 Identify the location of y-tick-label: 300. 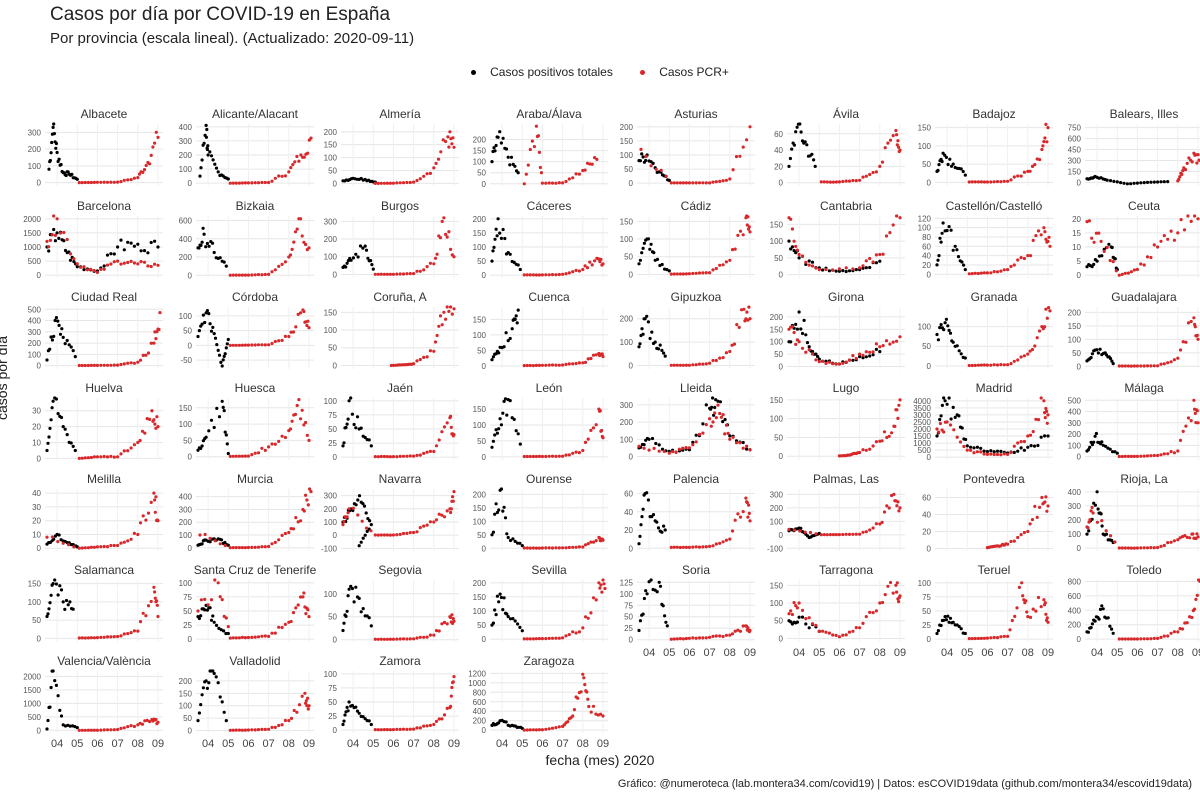
(1075, 506).